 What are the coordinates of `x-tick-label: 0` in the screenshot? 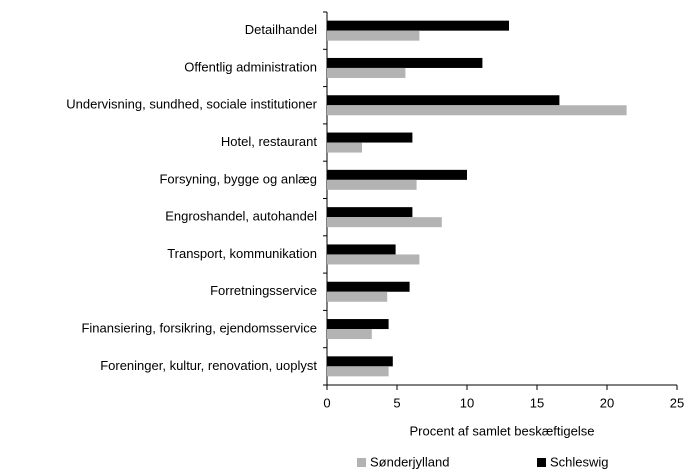 It's located at (326, 402).